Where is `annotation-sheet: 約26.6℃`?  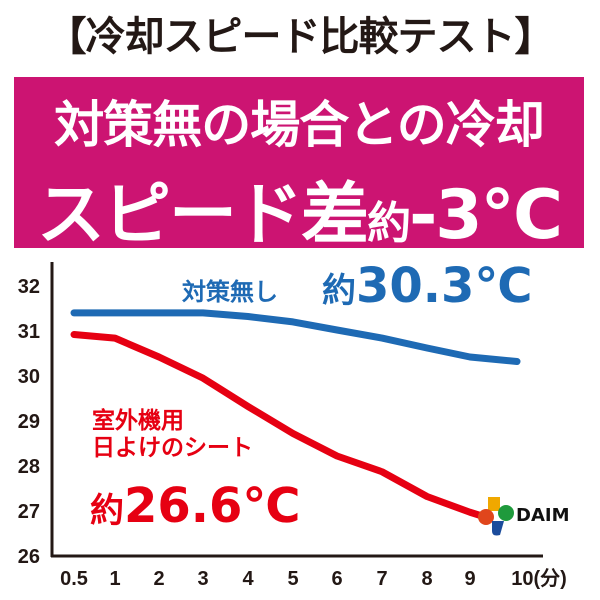 annotation-sheet: 約26.6℃ is located at coordinates (195, 506).